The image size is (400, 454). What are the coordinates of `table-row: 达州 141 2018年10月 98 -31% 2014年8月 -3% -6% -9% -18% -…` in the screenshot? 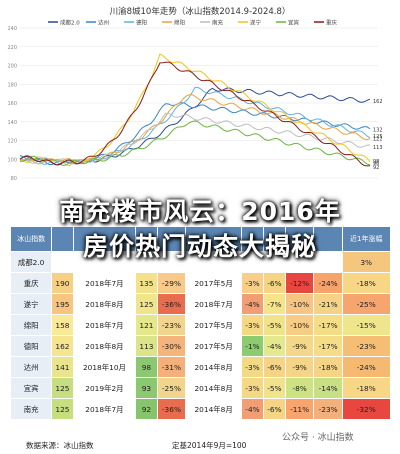 It's located at (200, 367).